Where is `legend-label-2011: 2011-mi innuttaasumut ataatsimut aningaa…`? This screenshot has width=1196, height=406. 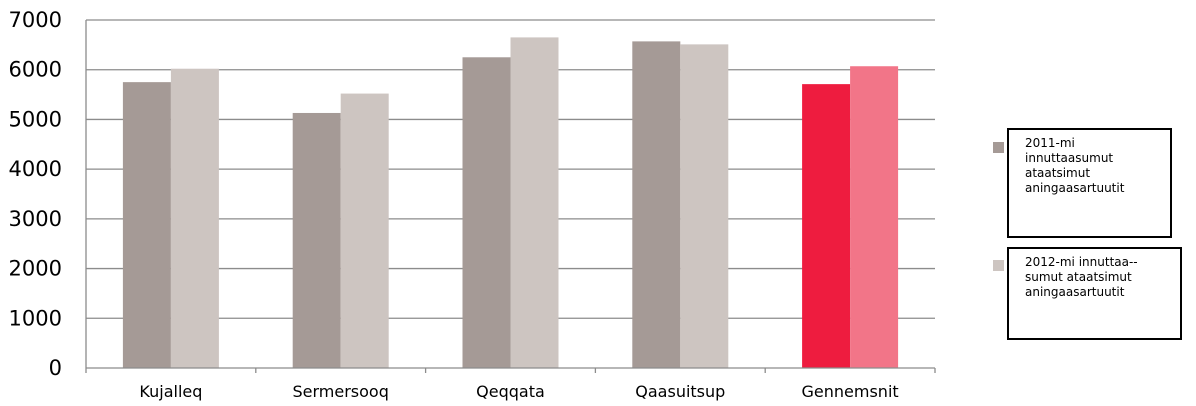
legend-label-2011: 2011-mi innuttaasumut ataatsimut aningaa… is located at coordinates (1089, 183).